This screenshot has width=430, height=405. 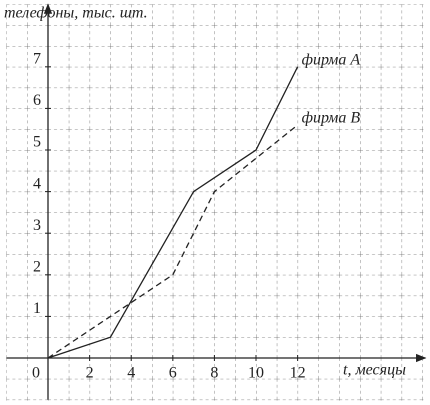 What do you see at coordinates (331, 59) in the screenshot?
I see `series-label: фирма A` at bounding box center [331, 59].